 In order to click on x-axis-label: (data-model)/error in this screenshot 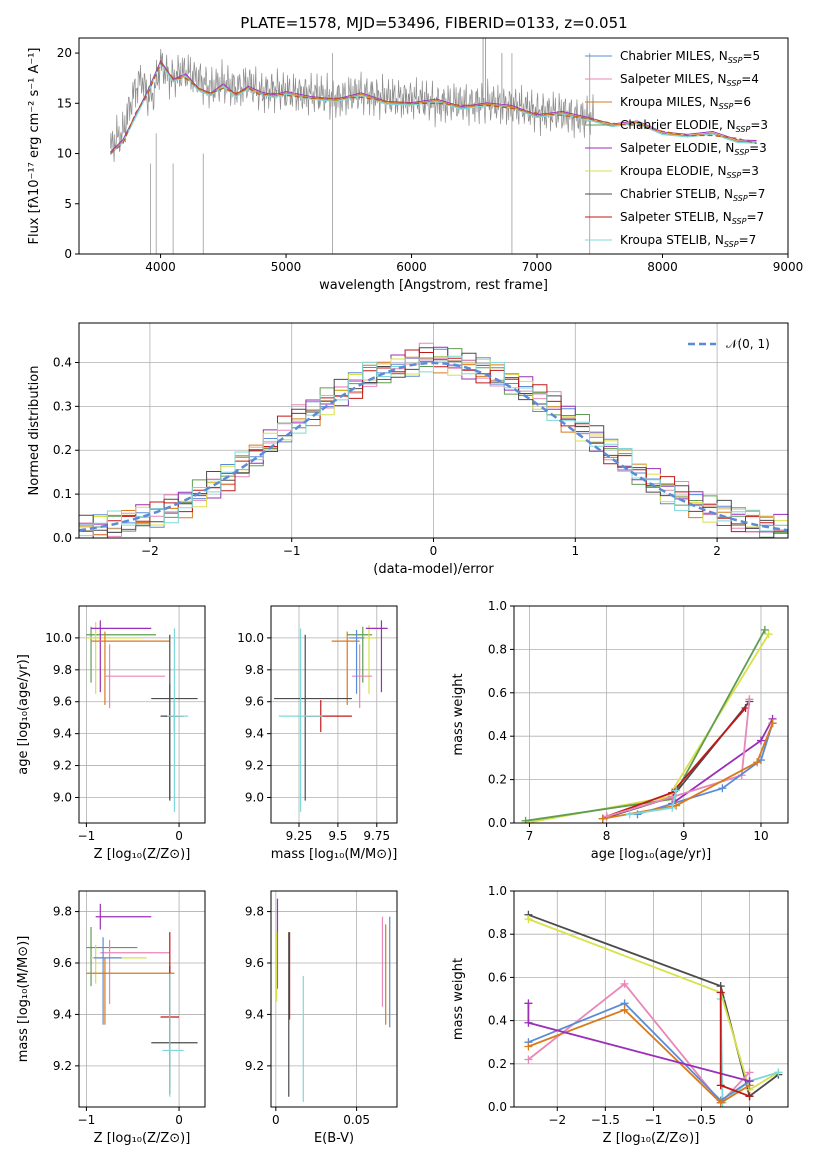, I will do `click(433, 569)`.